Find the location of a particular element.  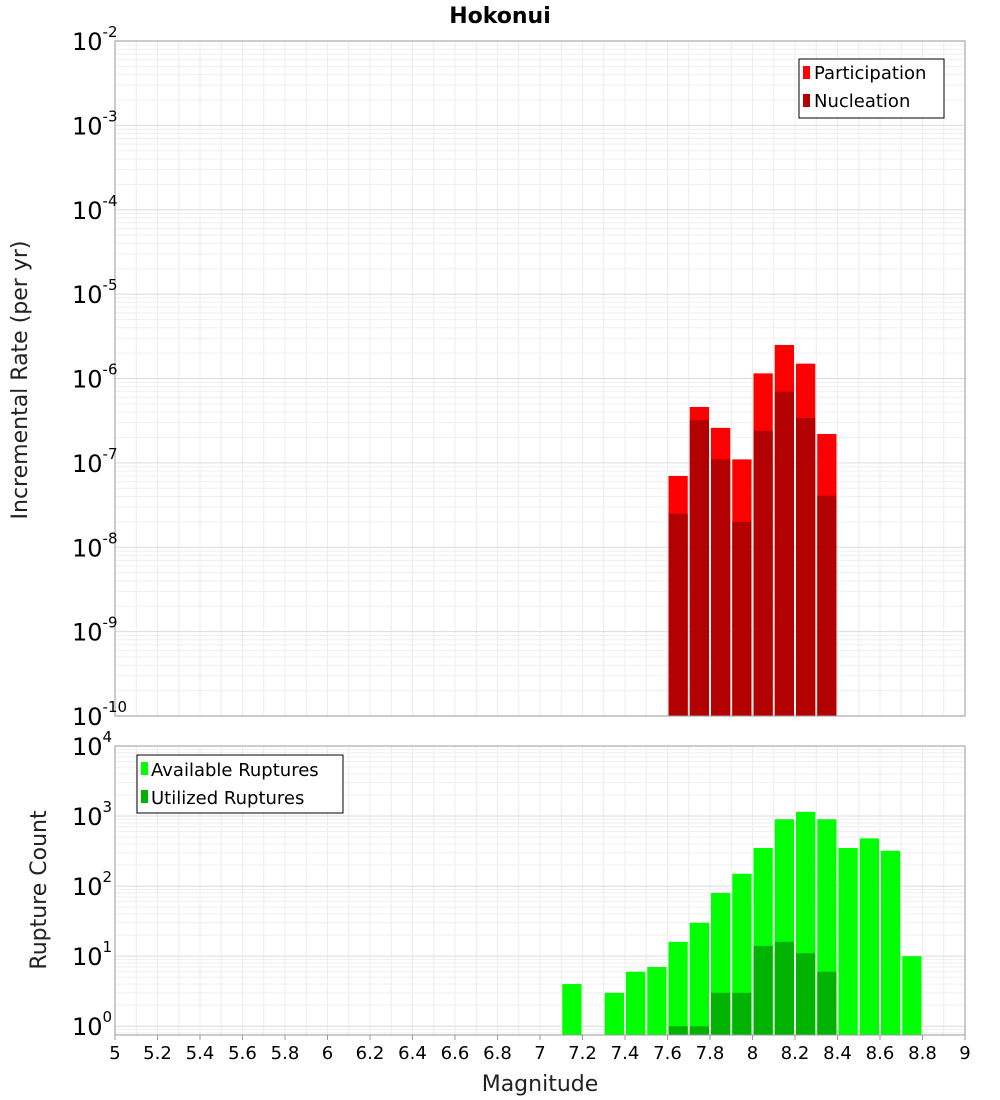

rate-plot-bars is located at coordinates (752, 530).